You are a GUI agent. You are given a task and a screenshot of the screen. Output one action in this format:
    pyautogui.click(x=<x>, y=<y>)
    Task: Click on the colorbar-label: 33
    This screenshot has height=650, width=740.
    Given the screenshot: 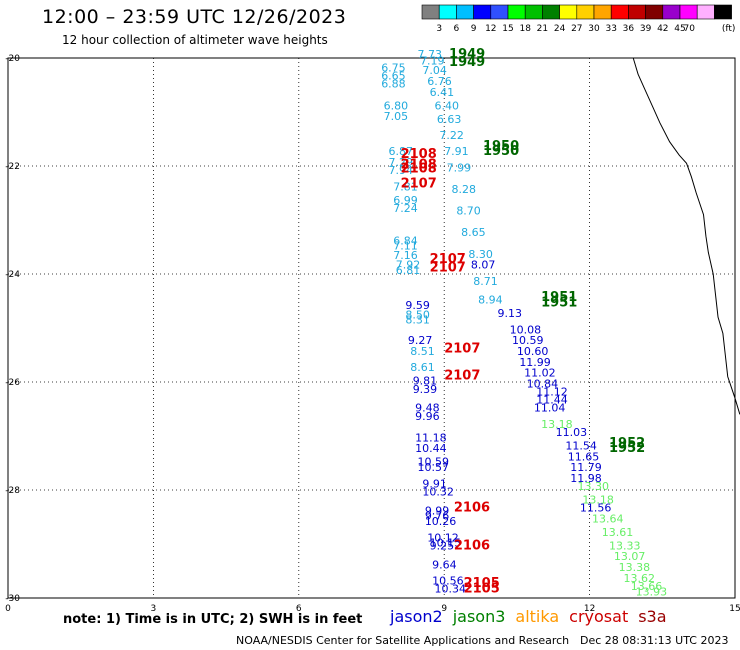 What is the action you would take?
    pyautogui.click(x=610, y=29)
    